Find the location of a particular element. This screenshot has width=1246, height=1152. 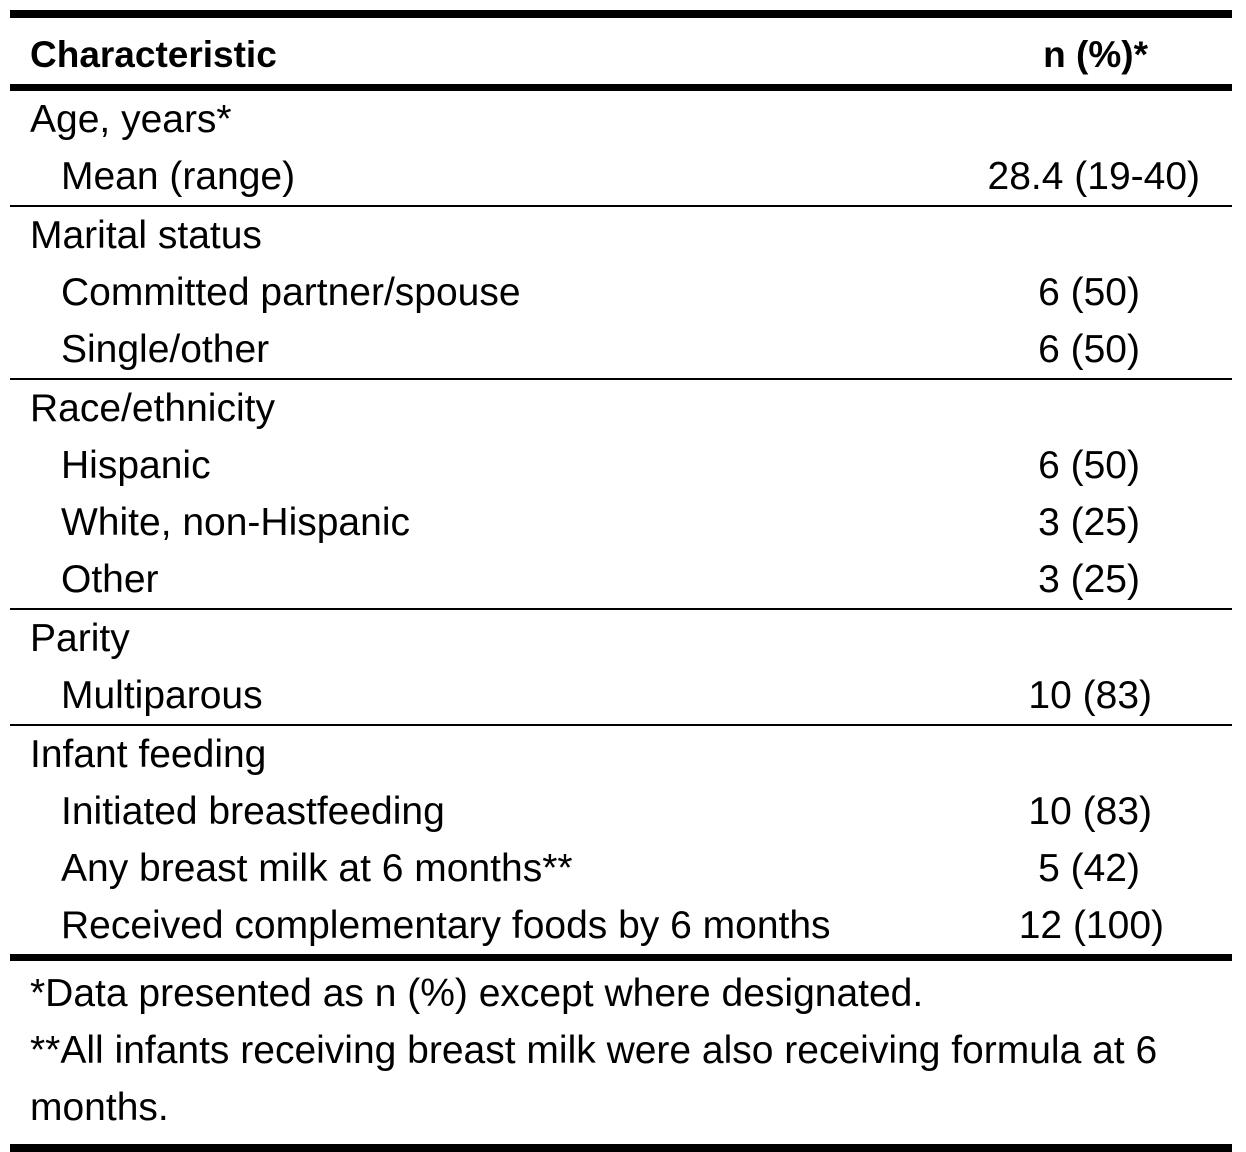

section-title: Infant feeding is located at coordinates (621, 754).